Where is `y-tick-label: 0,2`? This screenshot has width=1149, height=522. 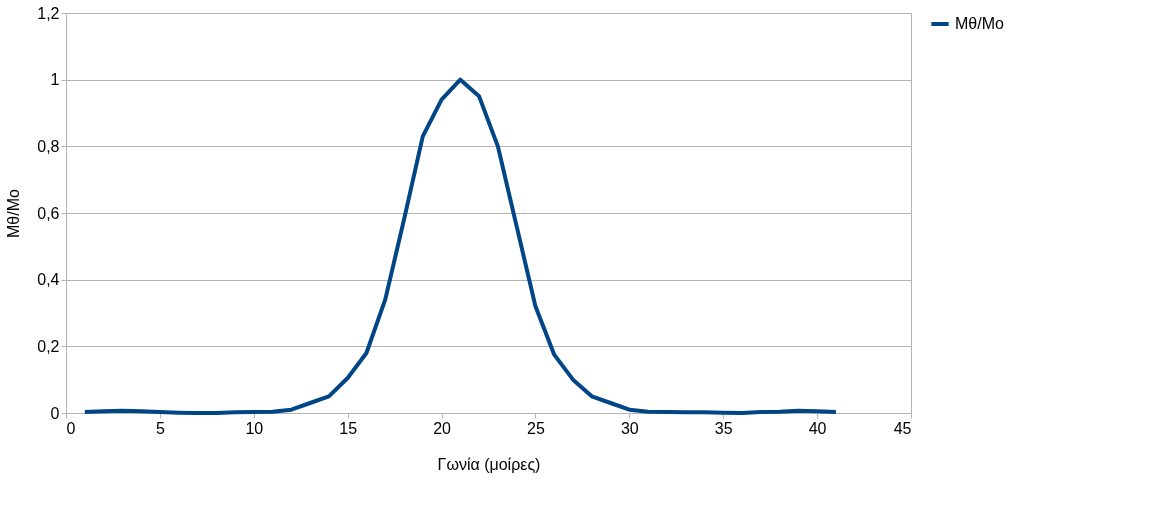 y-tick-label: 0,2 is located at coordinates (48, 346).